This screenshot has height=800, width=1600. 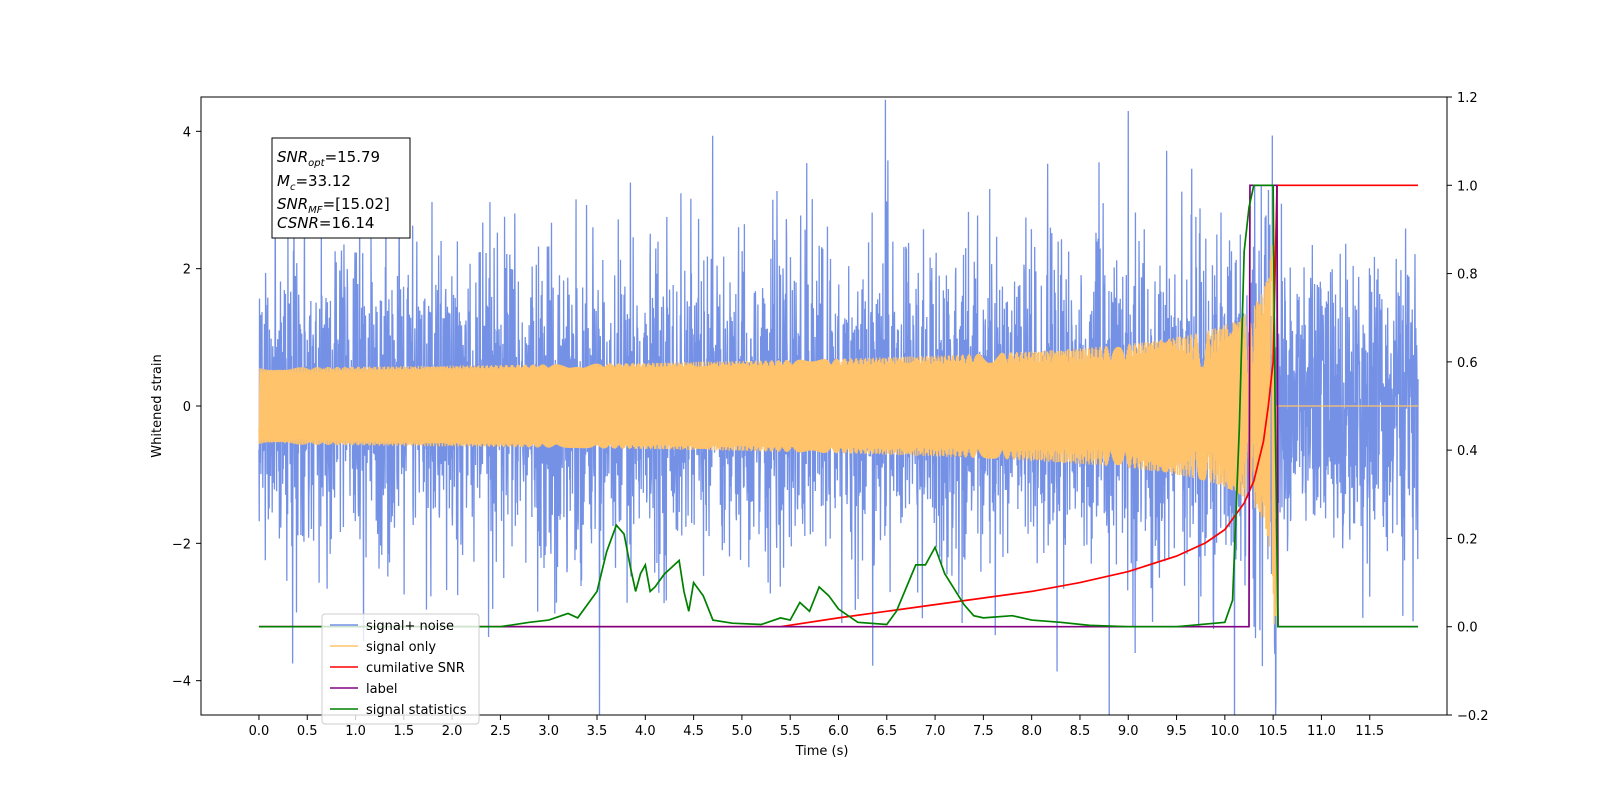 I want to click on x-tick-label: 0.0, so click(x=259, y=731).